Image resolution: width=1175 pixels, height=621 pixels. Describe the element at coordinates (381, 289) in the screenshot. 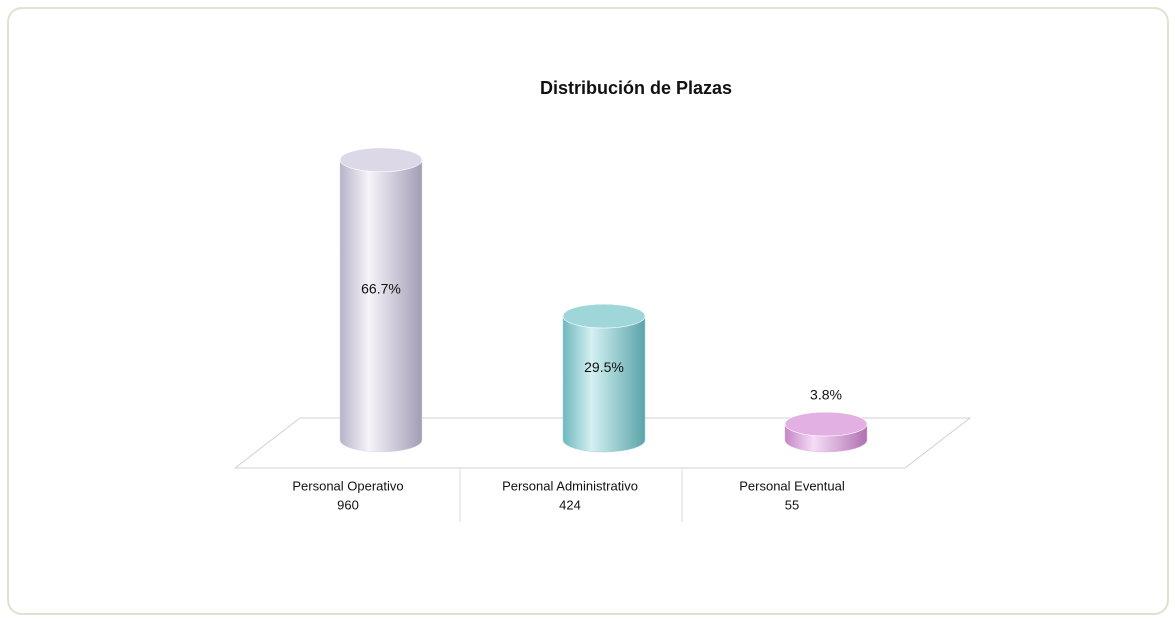

I see `value-label: 66.7%` at that location.